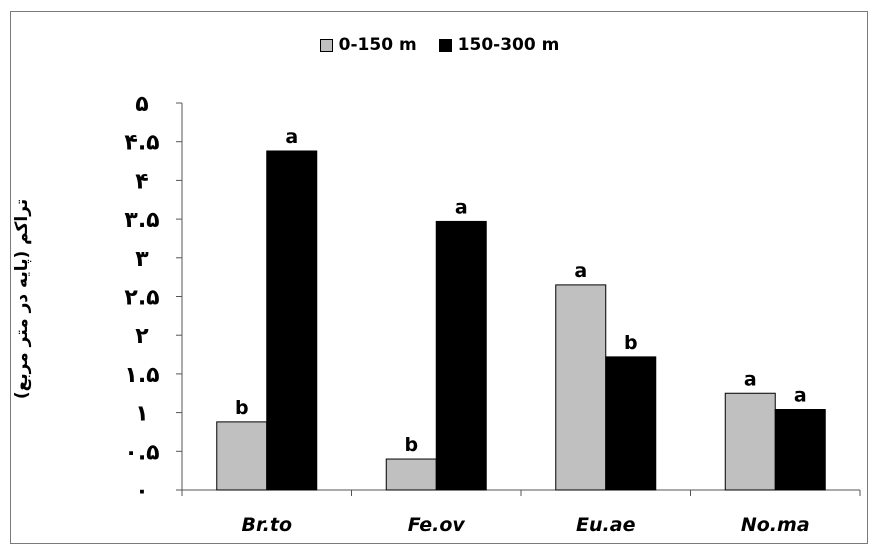  I want to click on x-tick-label: Eu.ae, so click(606, 525).